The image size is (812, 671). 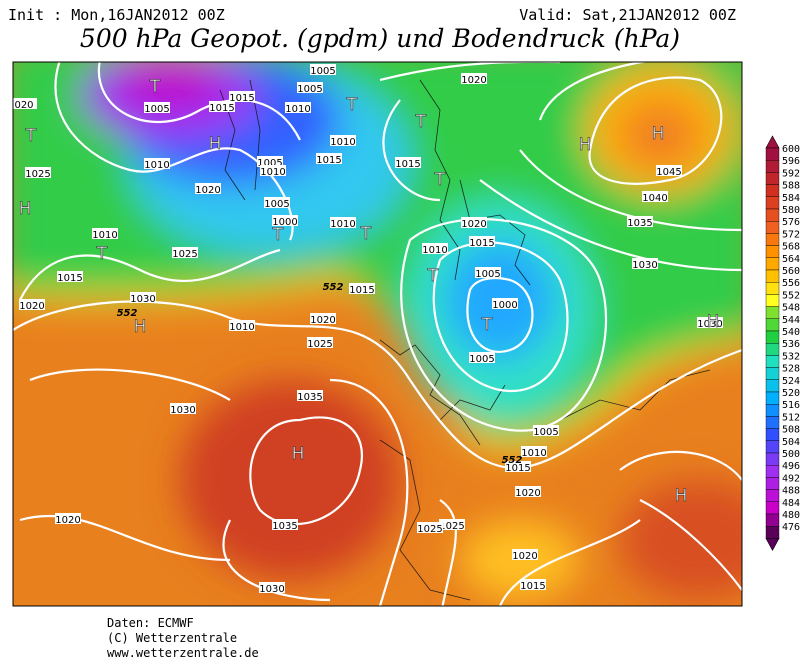 What do you see at coordinates (791, 161) in the screenshot?
I see `colorbar-label: 596` at bounding box center [791, 161].